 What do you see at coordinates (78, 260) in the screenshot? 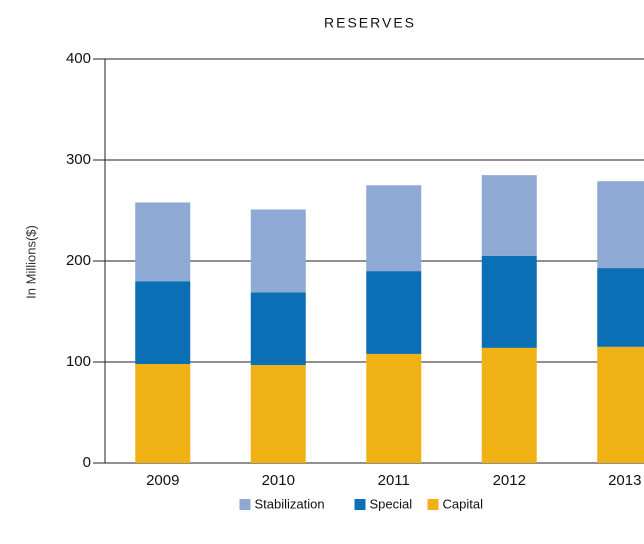
I see `y-tick-label: 200` at bounding box center [78, 260].